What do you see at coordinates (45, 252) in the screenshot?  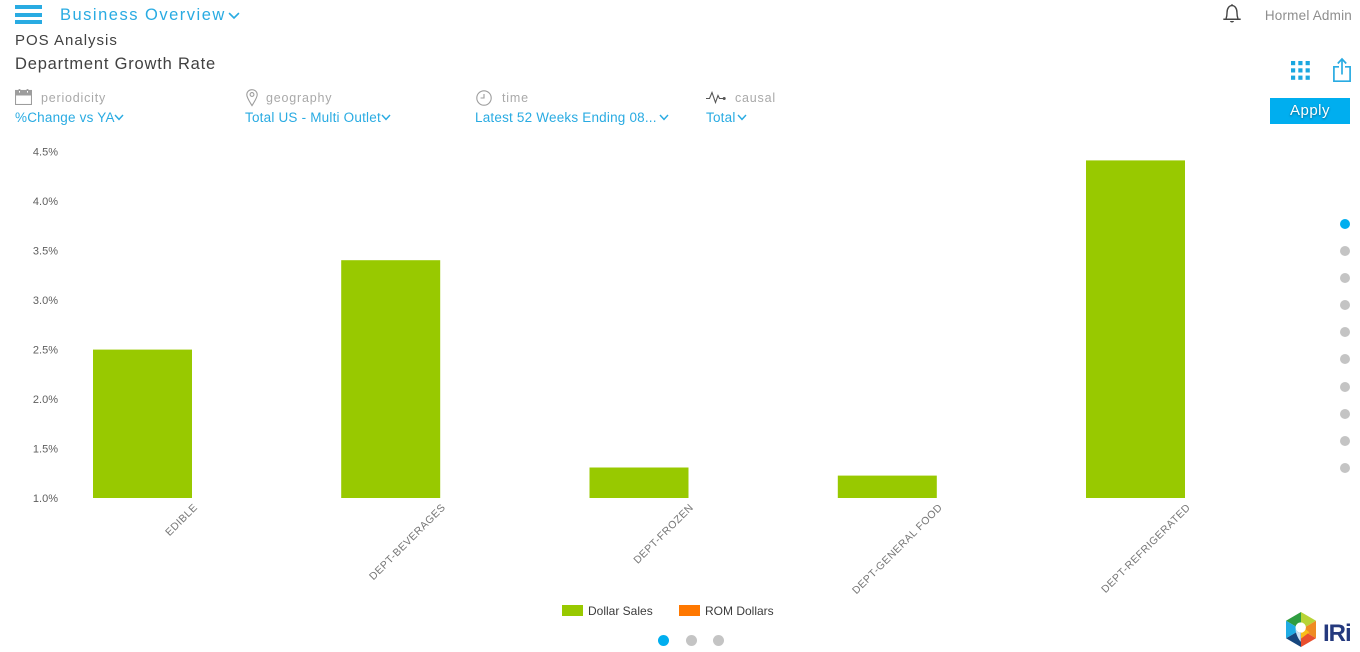 I see `svg-text: 3.5%` at bounding box center [45, 252].